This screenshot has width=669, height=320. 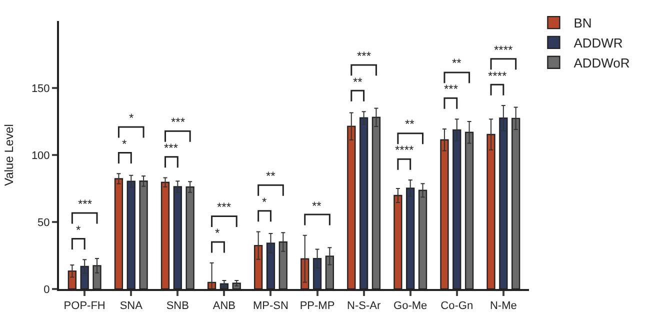 What do you see at coordinates (85, 306) in the screenshot?
I see `x-tick-label: POP-FH` at bounding box center [85, 306].